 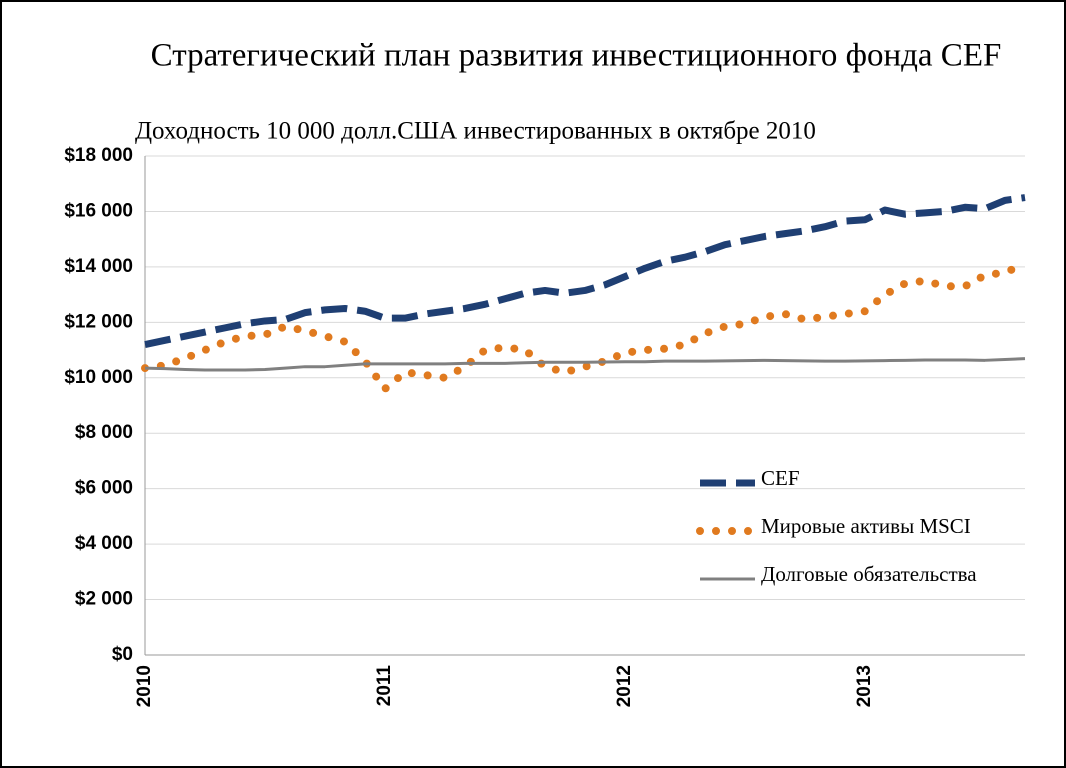 What do you see at coordinates (104, 599) in the screenshot?
I see `y-tick-label: $2 000` at bounding box center [104, 599].